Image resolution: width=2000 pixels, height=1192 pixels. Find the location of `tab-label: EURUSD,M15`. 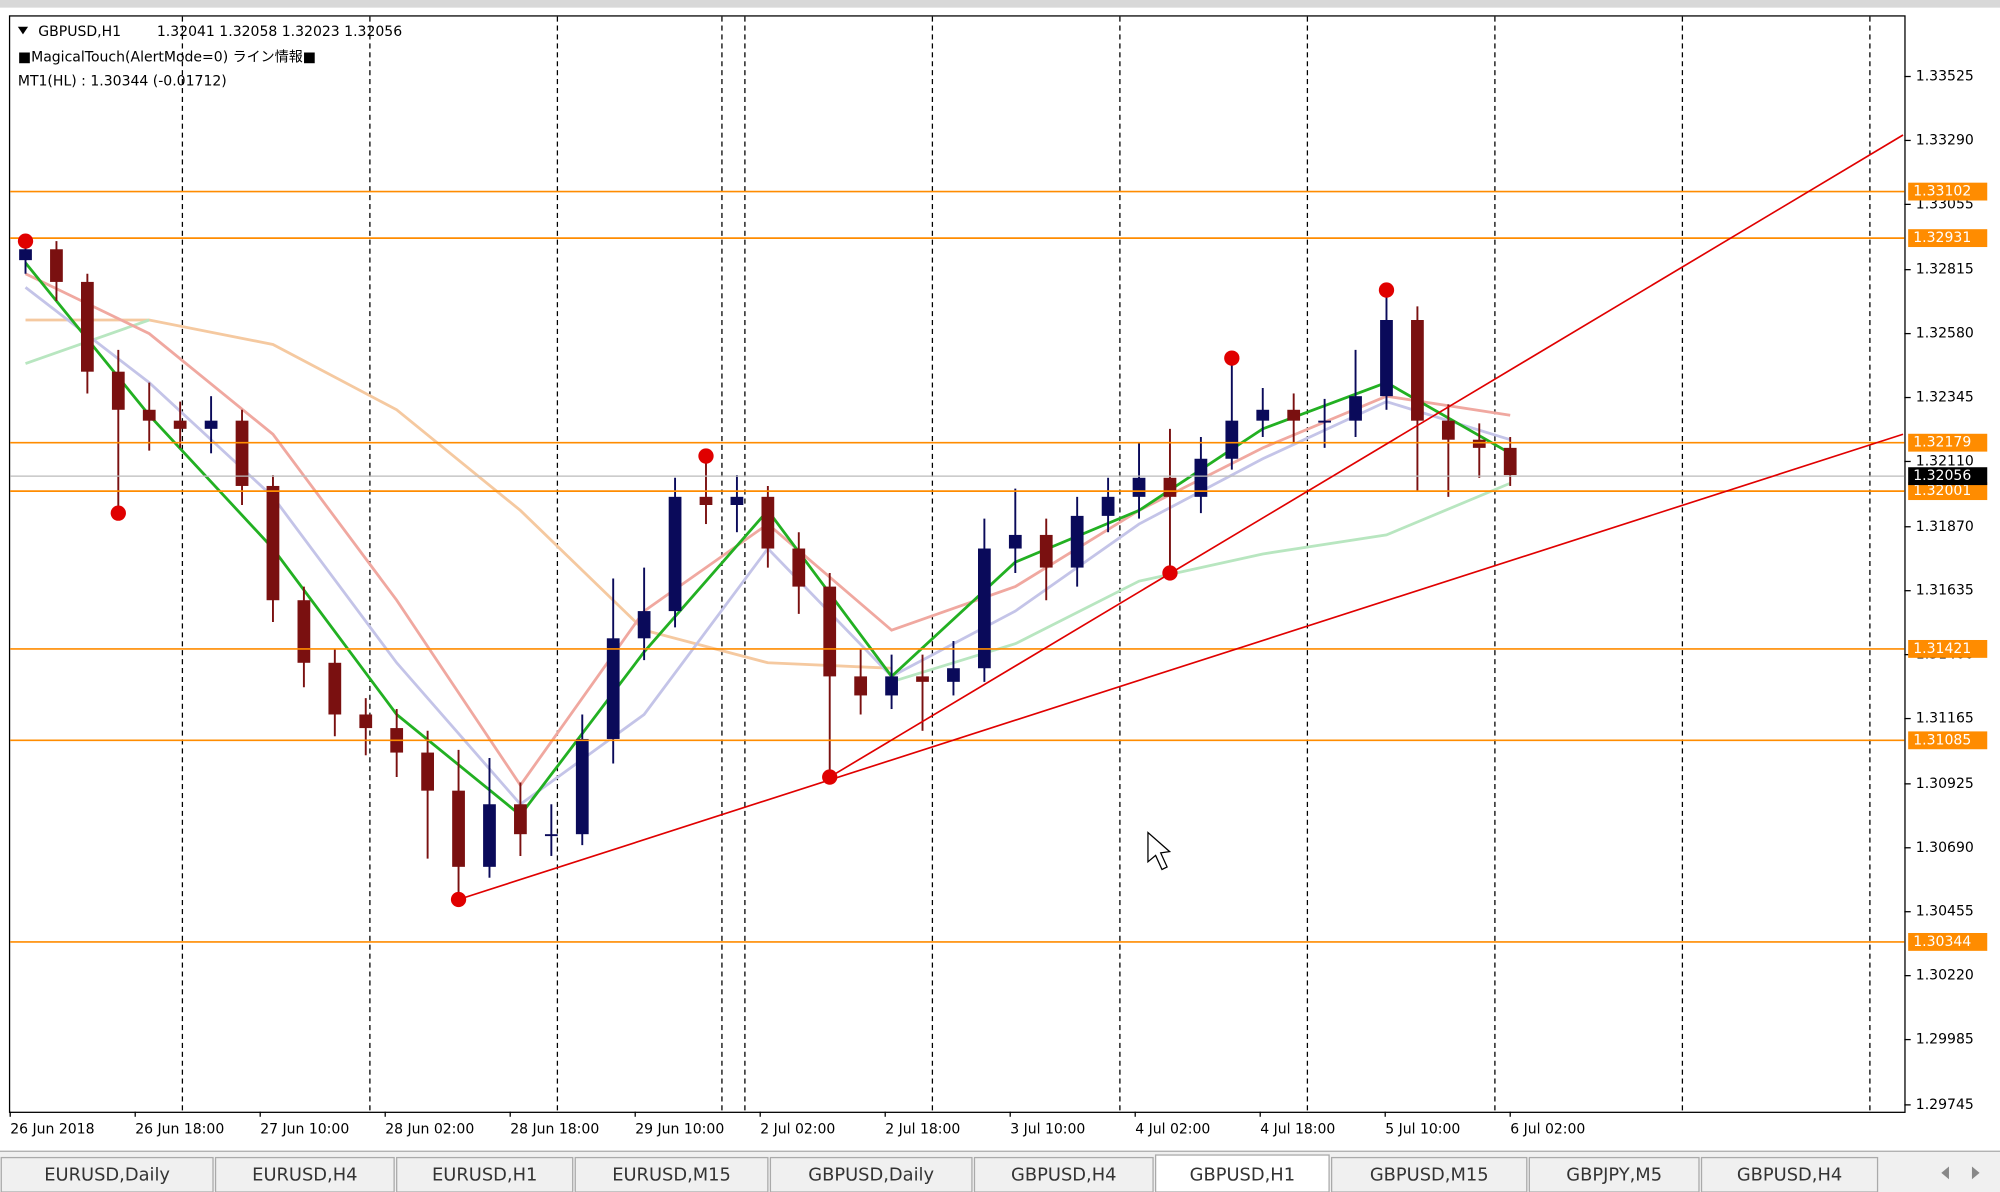

tab-label: EURUSD,M15 is located at coordinates (671, 1174).